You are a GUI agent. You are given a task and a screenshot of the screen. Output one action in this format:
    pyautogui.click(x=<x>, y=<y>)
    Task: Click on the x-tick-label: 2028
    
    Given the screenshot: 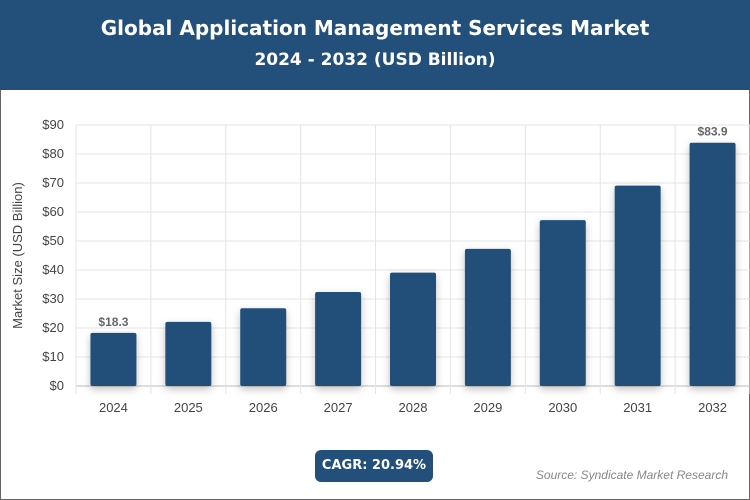 What is the action you would take?
    pyautogui.click(x=413, y=407)
    